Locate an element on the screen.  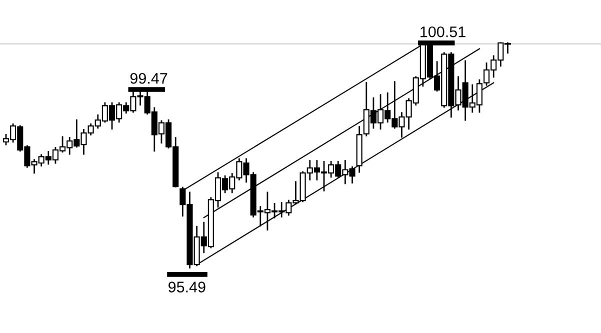
annotation: 99.47 is located at coordinates (149, 78).